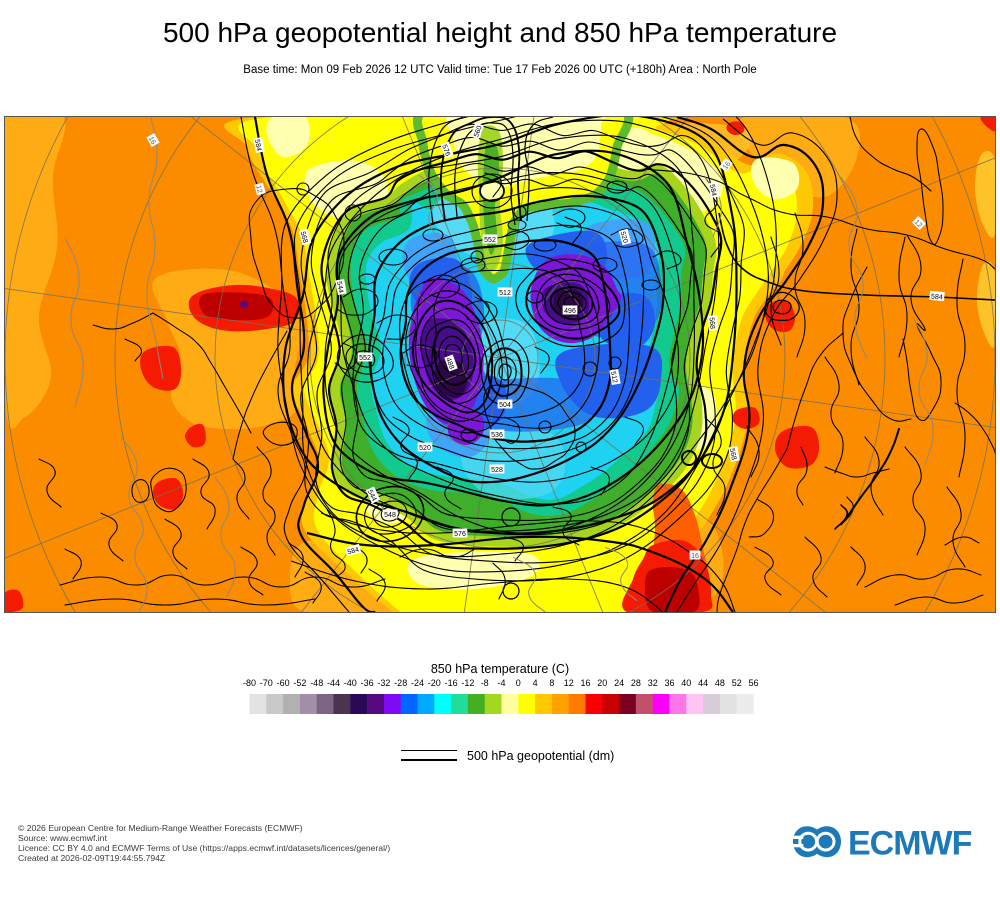 Image resolution: width=1000 pixels, height=900 pixels. What do you see at coordinates (753, 683) in the screenshot?
I see `svg-text: 56` at bounding box center [753, 683].